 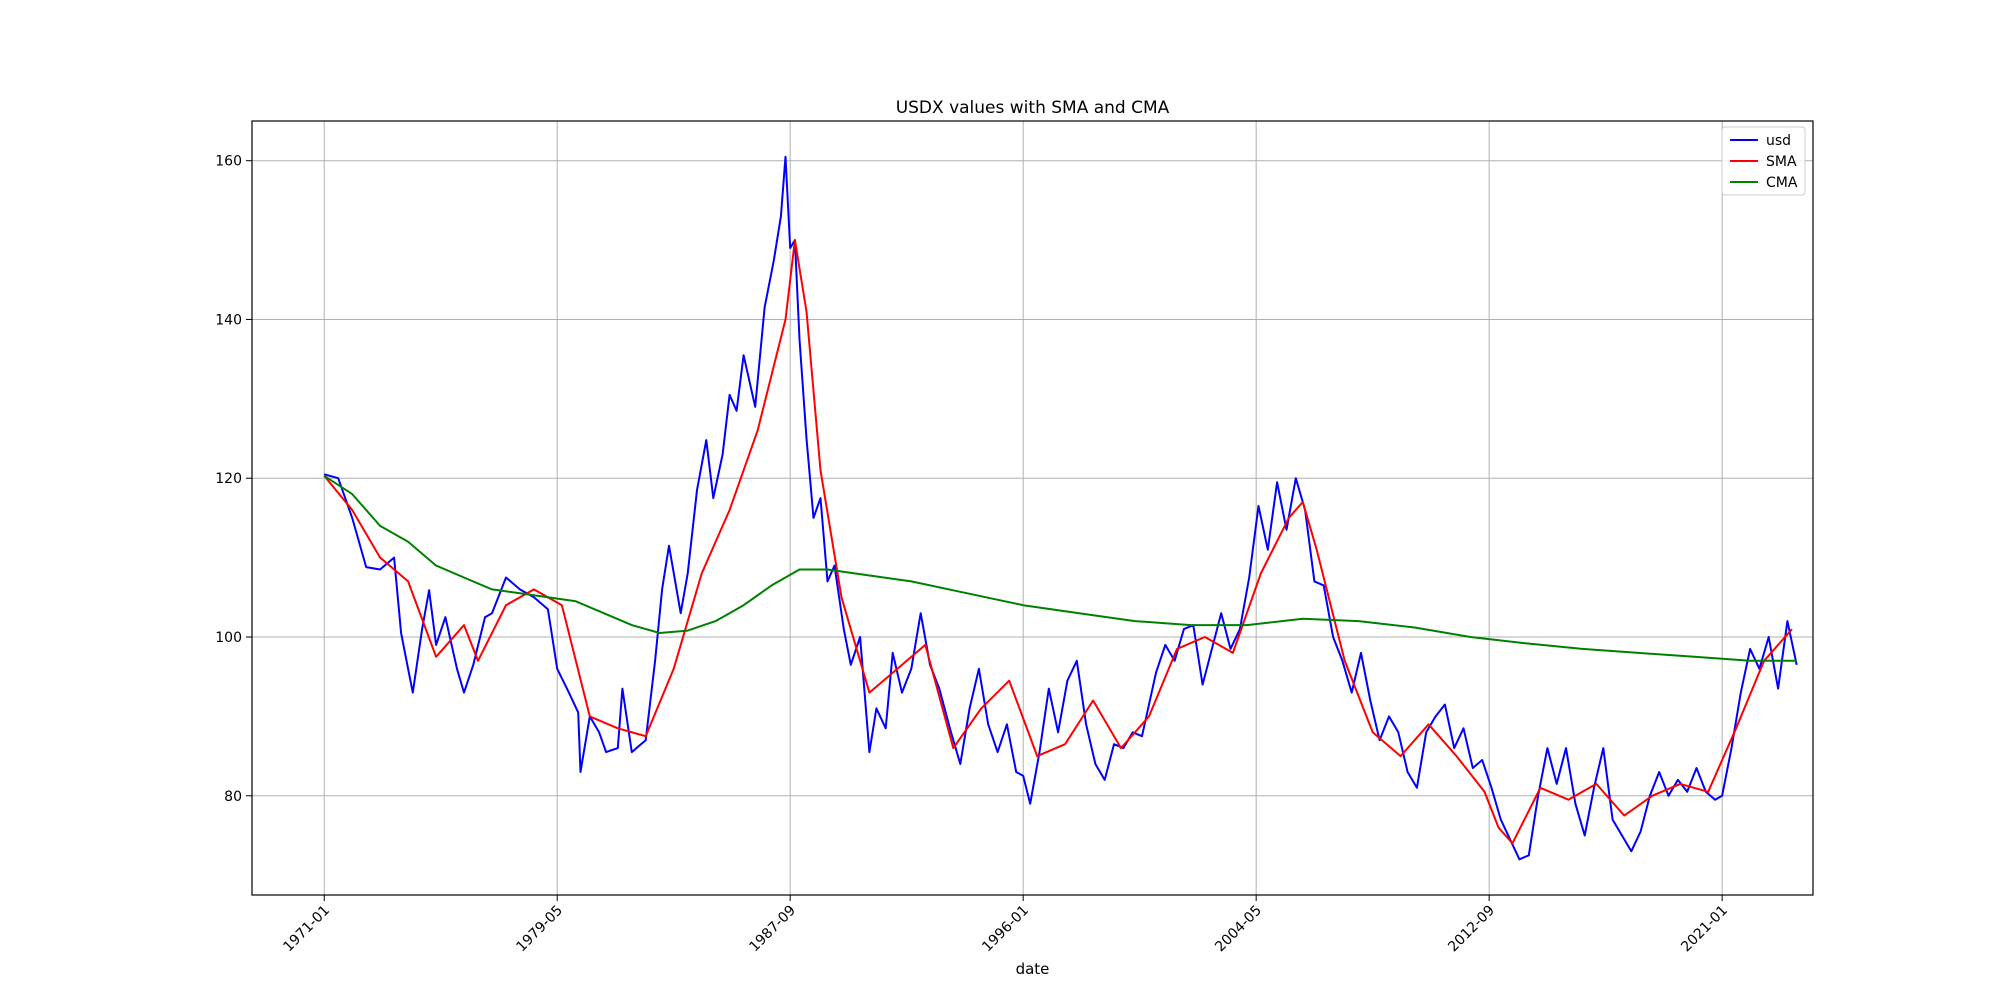 What do you see at coordinates (1781, 162) in the screenshot?
I see `legend-label-sma: SMA` at bounding box center [1781, 162].